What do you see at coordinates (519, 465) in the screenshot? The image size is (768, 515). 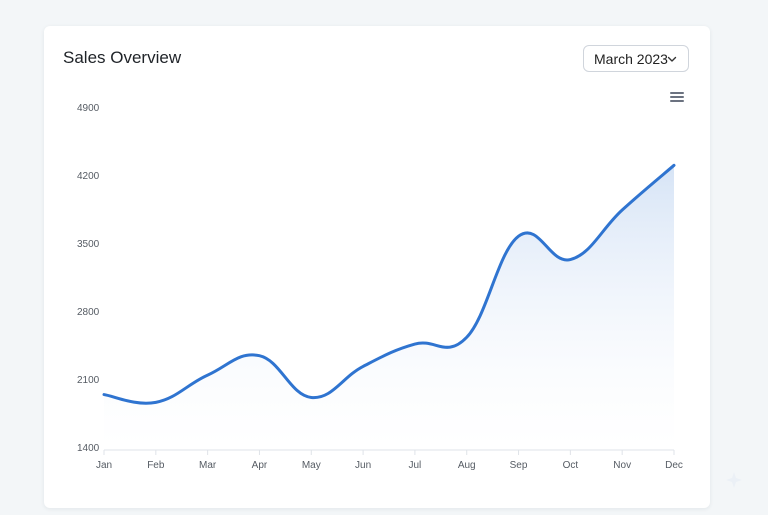 I see `x-tick-label: Sep` at bounding box center [519, 465].